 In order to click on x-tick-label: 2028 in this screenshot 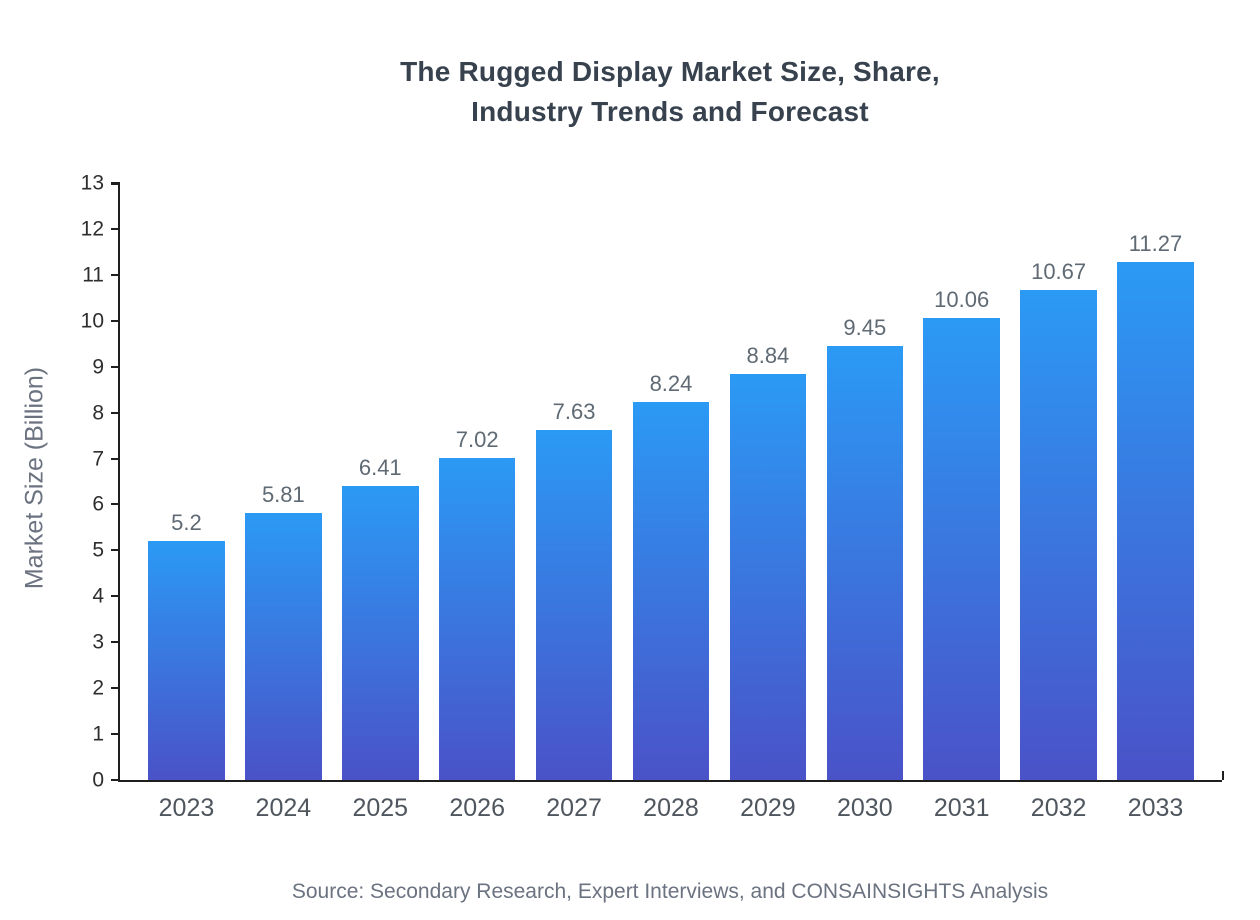, I will do `click(671, 808)`.